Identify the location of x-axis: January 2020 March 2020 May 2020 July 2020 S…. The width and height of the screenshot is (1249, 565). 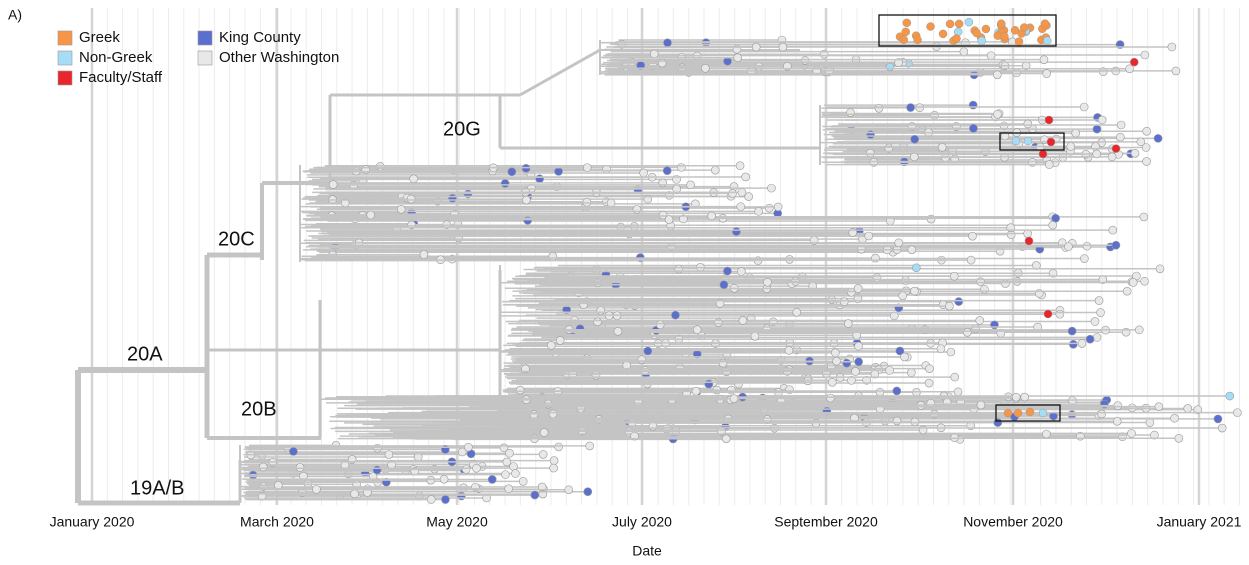
(646, 522).